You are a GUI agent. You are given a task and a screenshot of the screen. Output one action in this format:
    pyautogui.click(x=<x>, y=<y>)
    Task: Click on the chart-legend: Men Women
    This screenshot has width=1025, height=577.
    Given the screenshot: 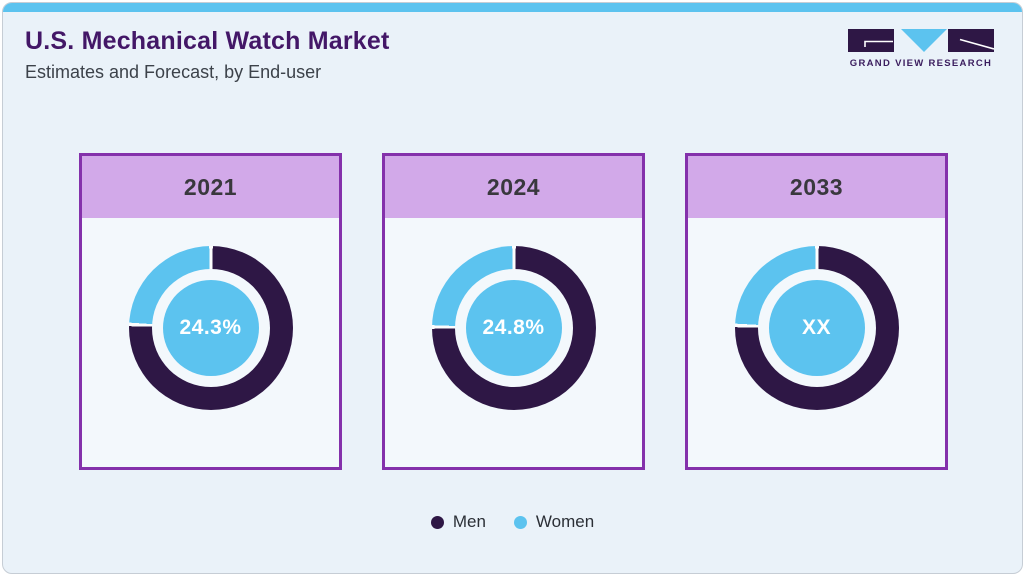 What is the action you would take?
    pyautogui.click(x=512, y=522)
    